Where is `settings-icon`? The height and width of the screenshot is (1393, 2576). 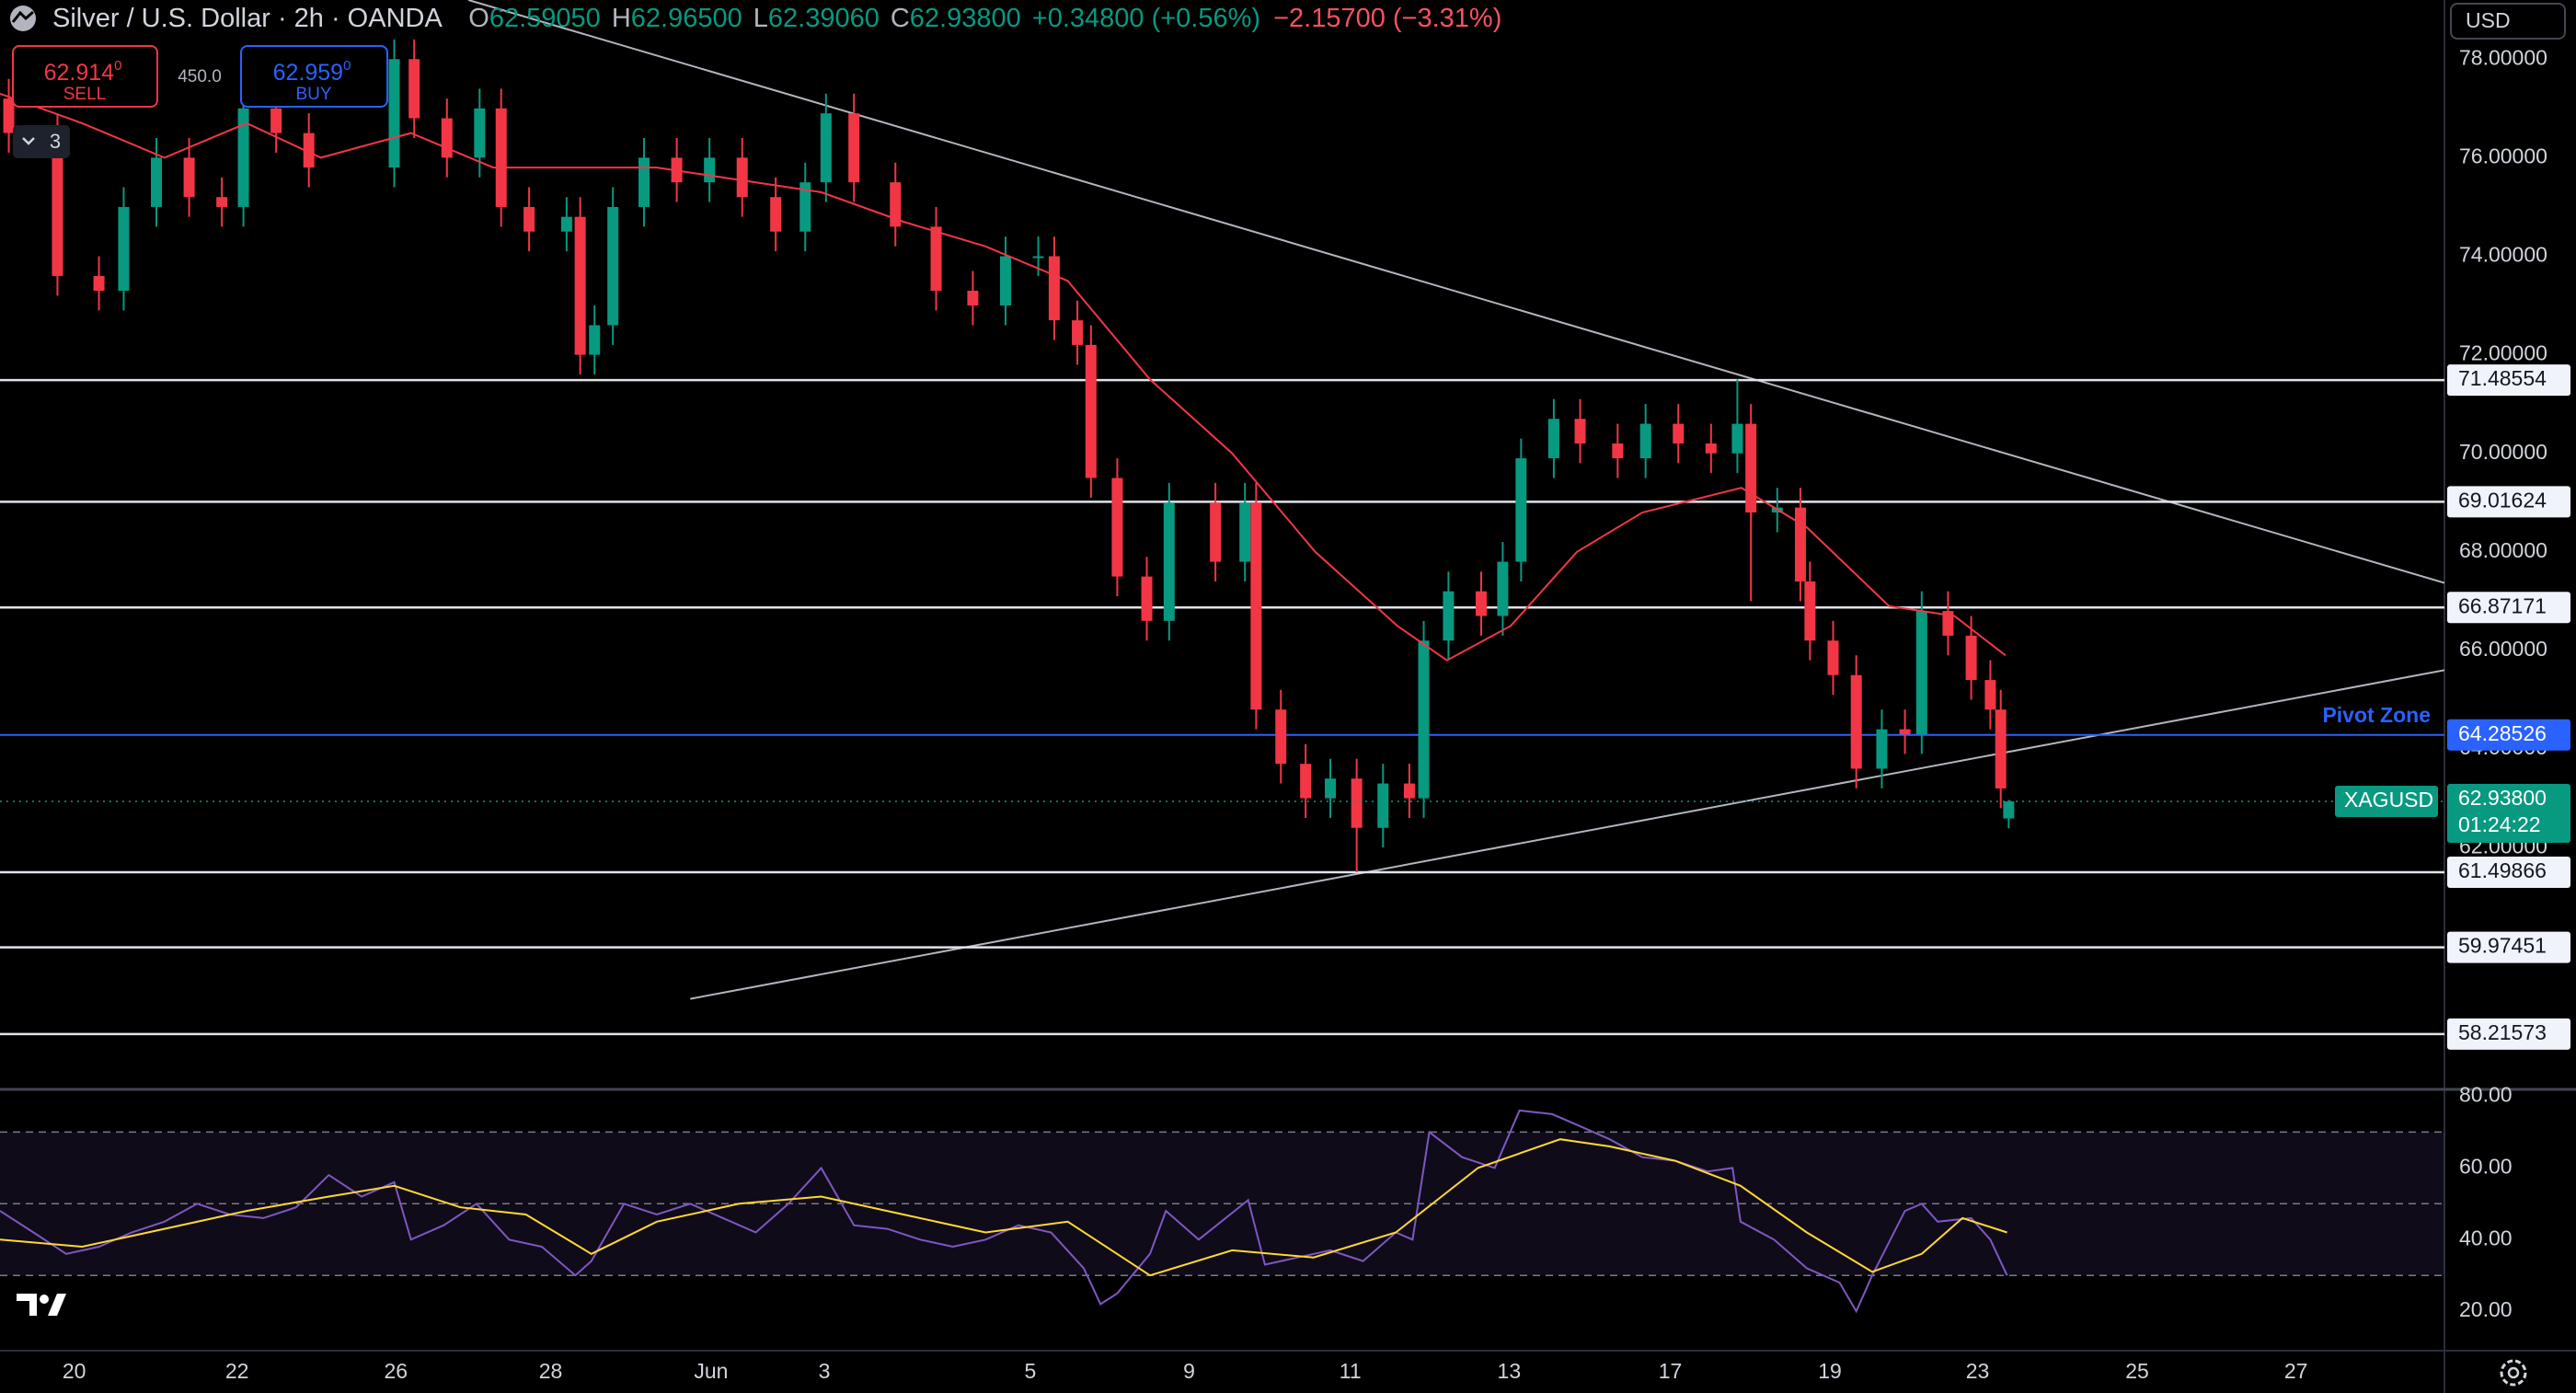
settings-icon is located at coordinates (2513, 1373).